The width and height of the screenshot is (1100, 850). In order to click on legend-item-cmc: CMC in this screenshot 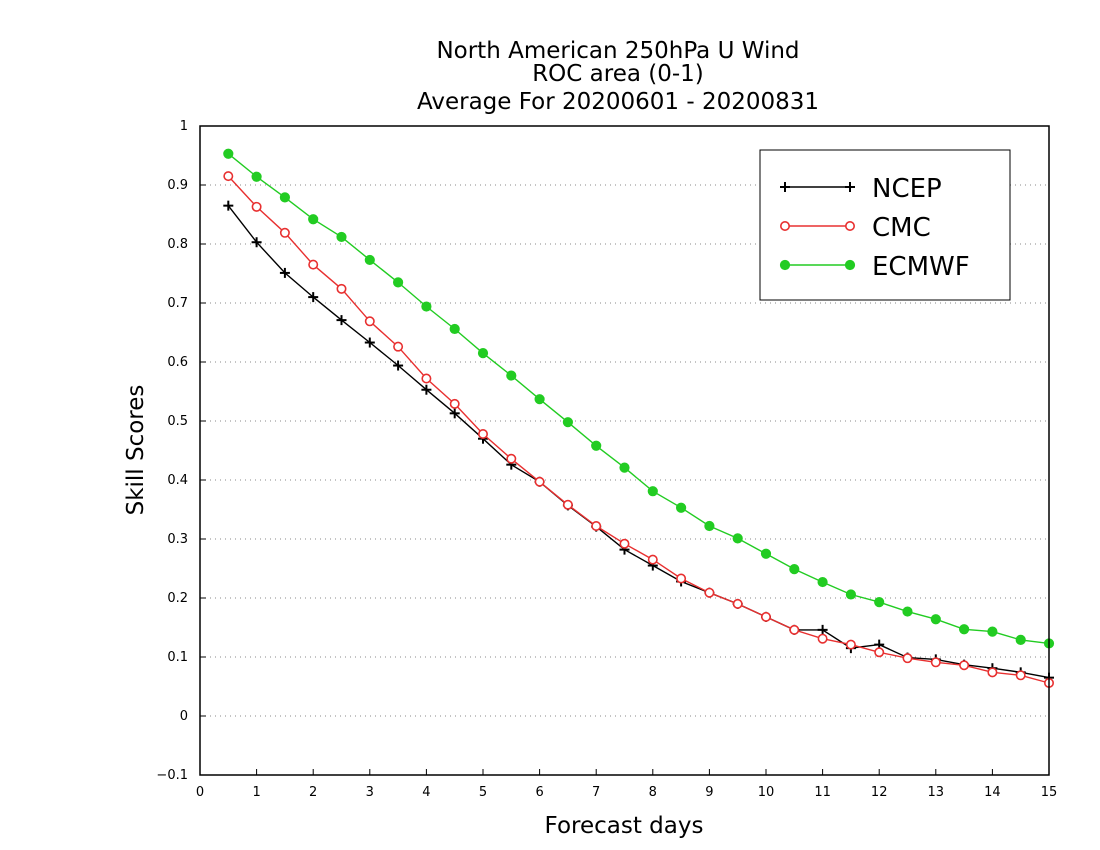, I will do `click(855, 228)`.